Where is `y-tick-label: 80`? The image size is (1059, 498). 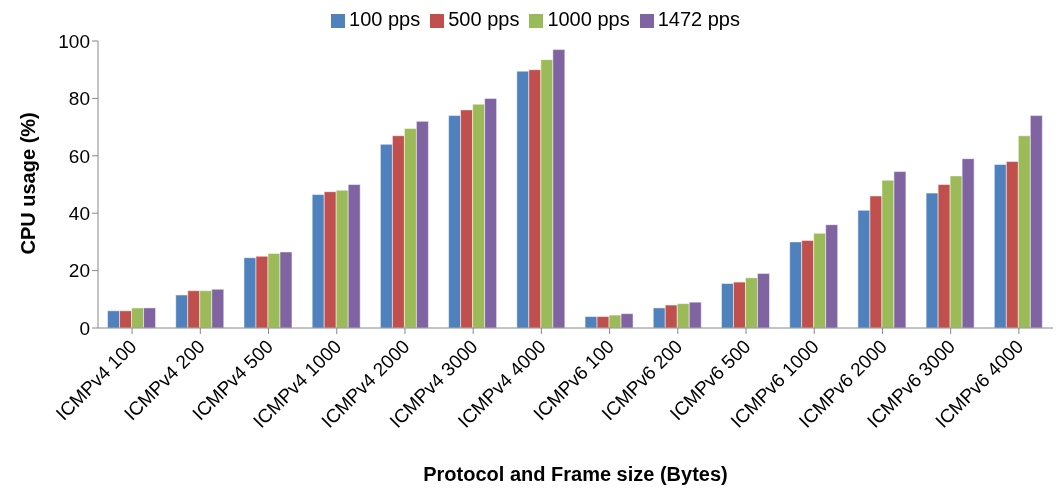 y-tick-label: 80 is located at coordinates (79, 99).